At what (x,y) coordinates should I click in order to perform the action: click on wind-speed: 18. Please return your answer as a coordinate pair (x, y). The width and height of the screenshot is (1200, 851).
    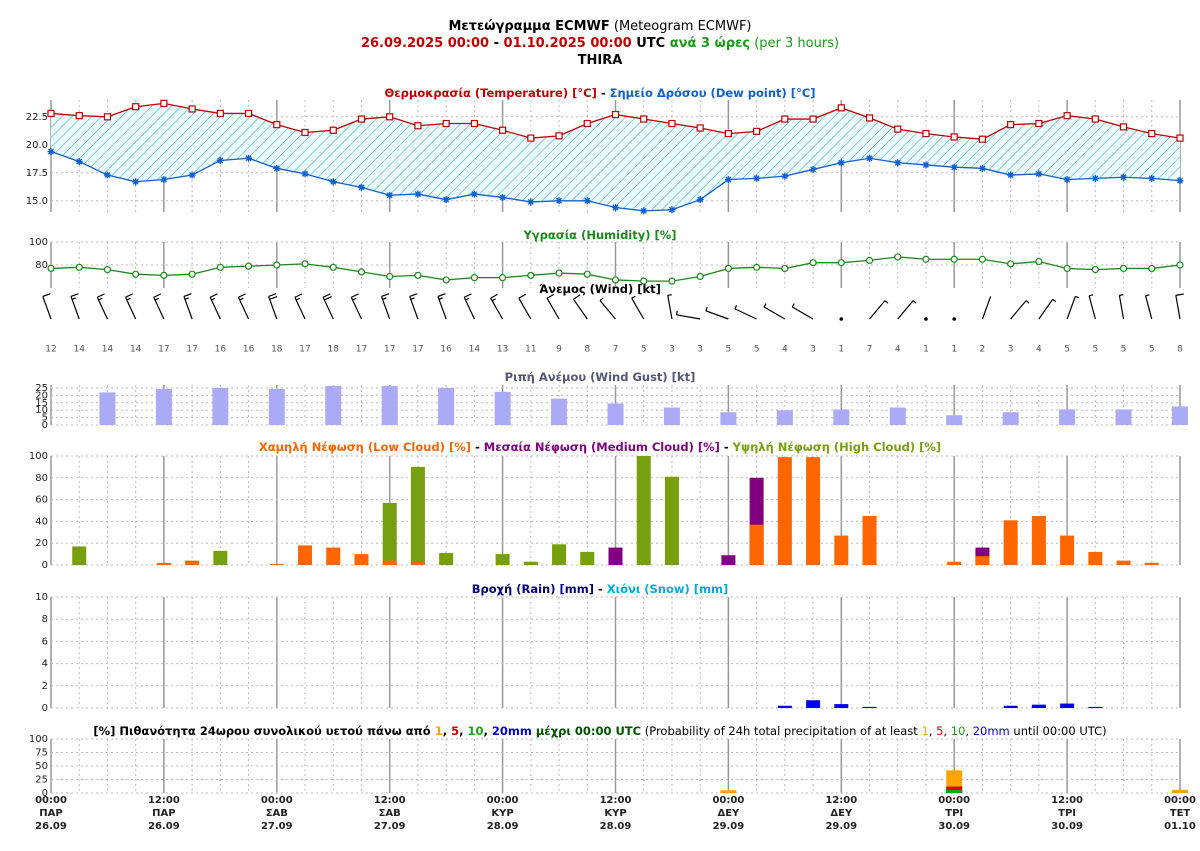
    Looking at the image, I should click on (277, 350).